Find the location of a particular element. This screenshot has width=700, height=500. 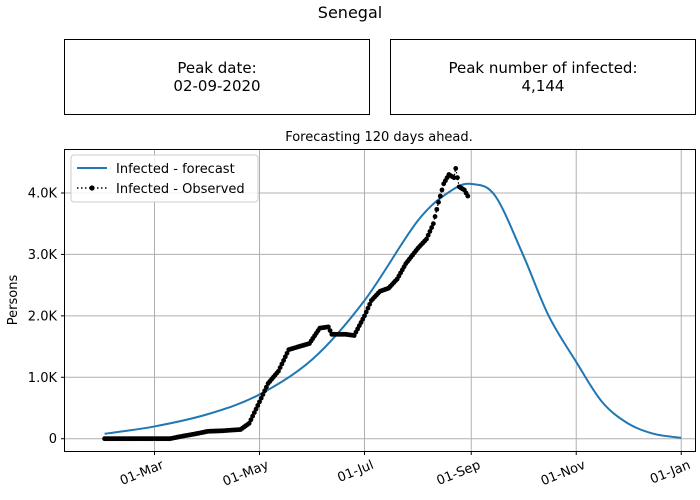

legend: Infected - forecast Infected - Observed is located at coordinates (164, 178).